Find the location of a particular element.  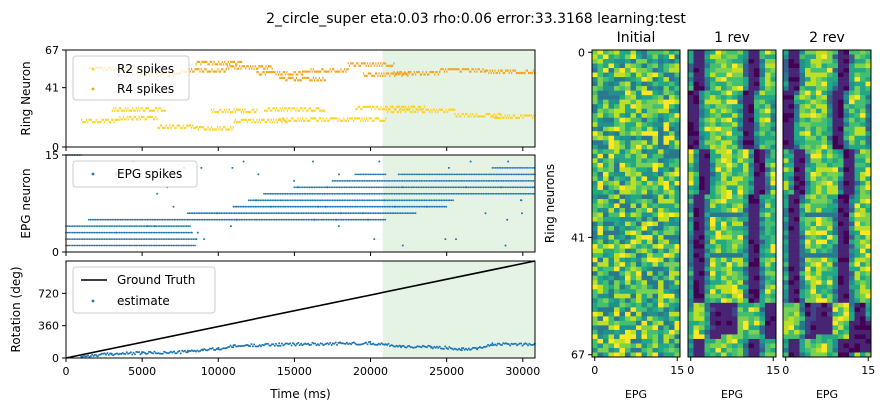

ring-spikes-series-1-segment is located at coordinates (280, 73).